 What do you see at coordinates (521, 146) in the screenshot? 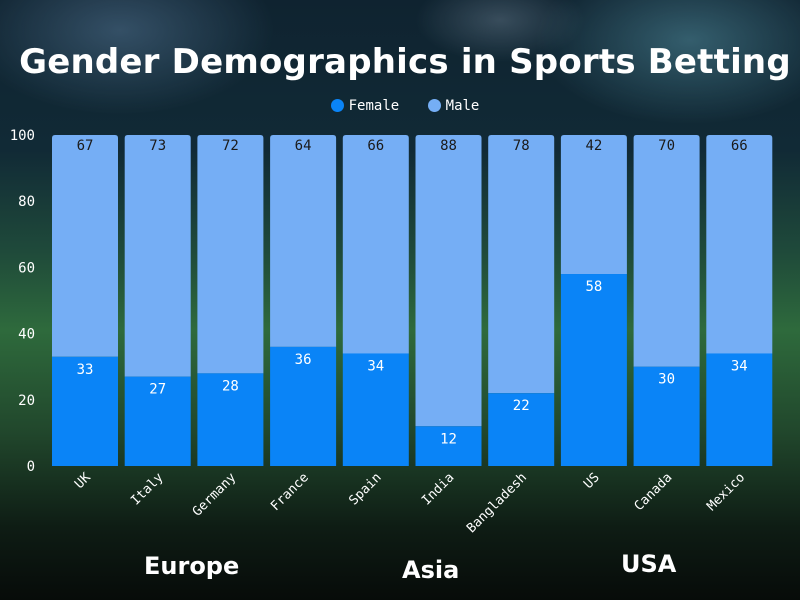
I see `data-label-male: 78` at bounding box center [521, 146].